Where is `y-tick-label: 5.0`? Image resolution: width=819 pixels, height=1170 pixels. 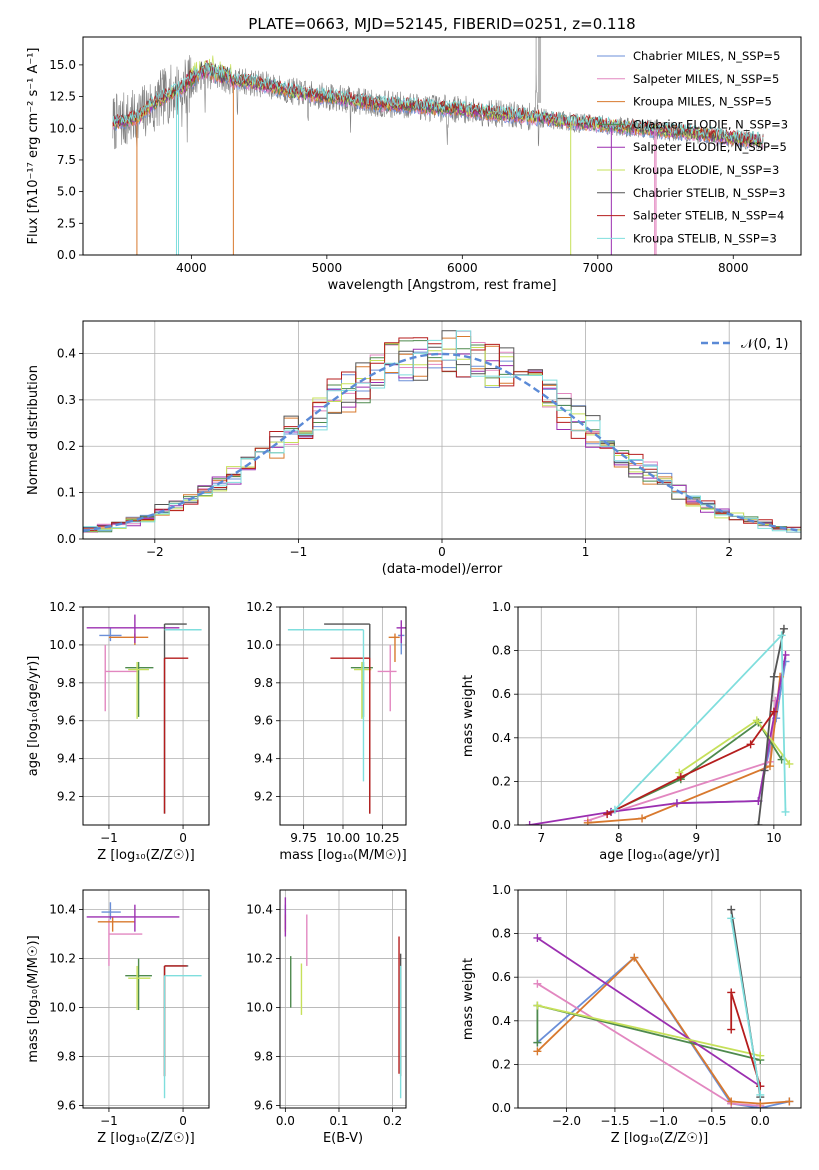 y-tick-label: 5.0 is located at coordinates (66, 192).